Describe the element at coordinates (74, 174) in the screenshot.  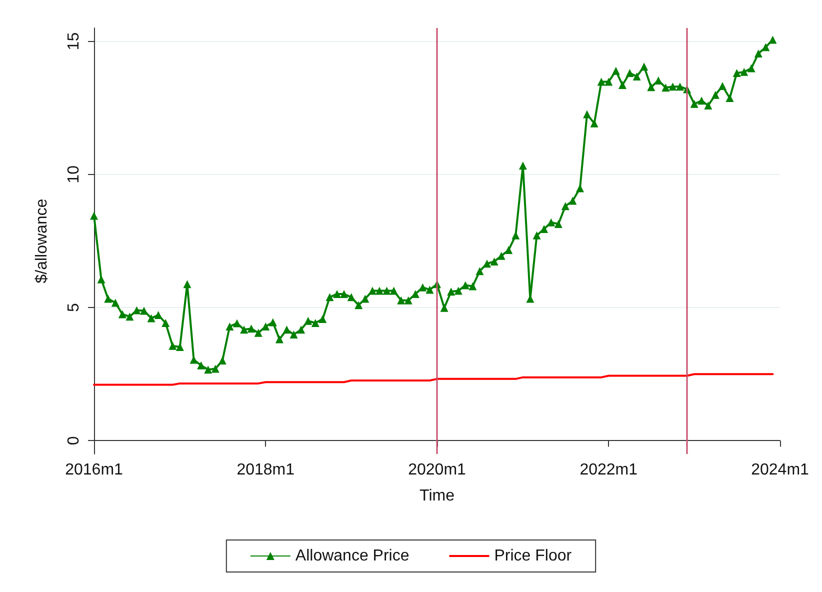
I see `y-tick-label: 10` at that location.